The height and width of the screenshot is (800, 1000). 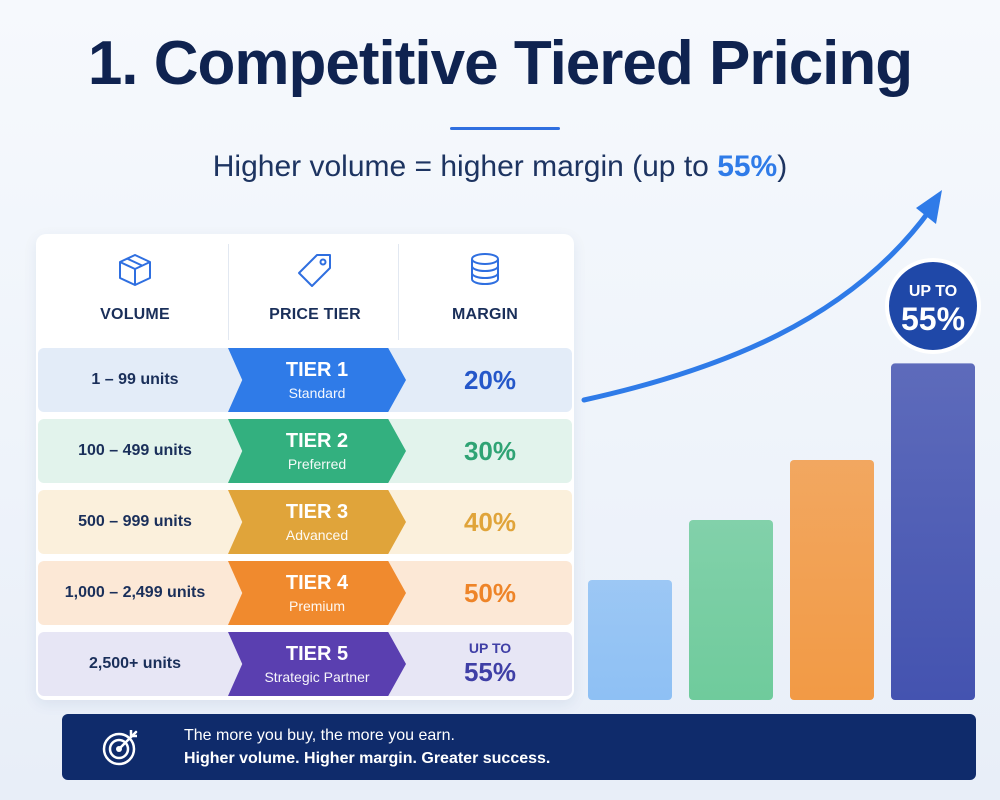 What do you see at coordinates (490, 647) in the screenshot?
I see `margin-prefix: UP TO` at bounding box center [490, 647].